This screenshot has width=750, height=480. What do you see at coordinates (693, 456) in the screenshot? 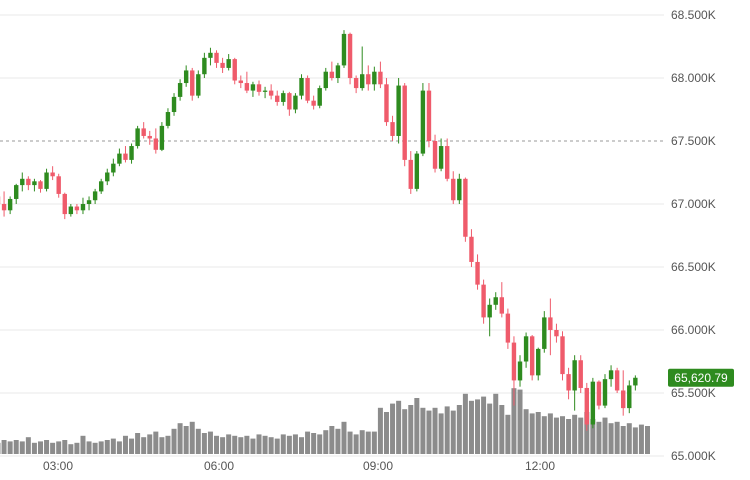
I see `y-tick-label: 65.000K` at bounding box center [693, 456].